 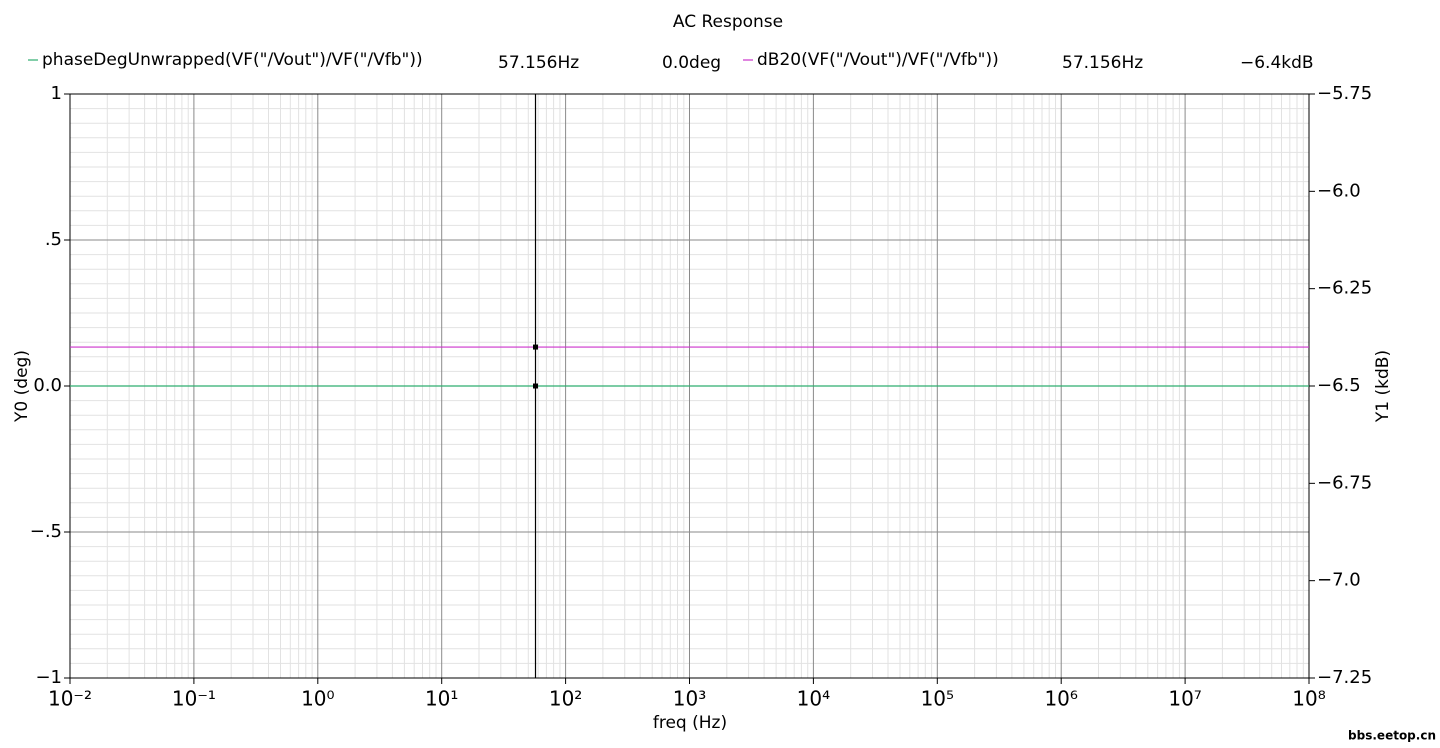 What do you see at coordinates (70, 699) in the screenshot?
I see `x-tick-label: 10⁻²` at bounding box center [70, 699].